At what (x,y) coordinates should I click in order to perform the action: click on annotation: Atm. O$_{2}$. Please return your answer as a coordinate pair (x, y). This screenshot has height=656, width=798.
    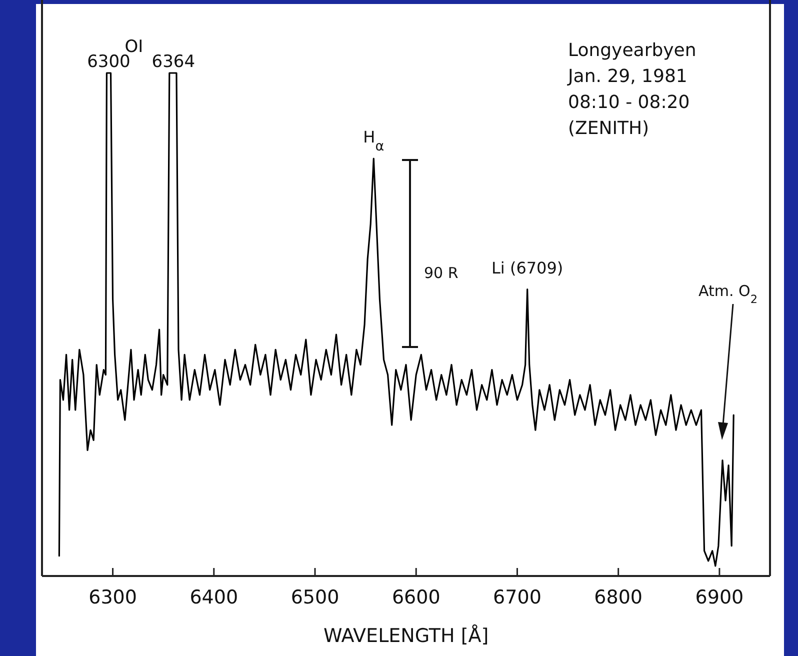
    Looking at the image, I should click on (728, 294).